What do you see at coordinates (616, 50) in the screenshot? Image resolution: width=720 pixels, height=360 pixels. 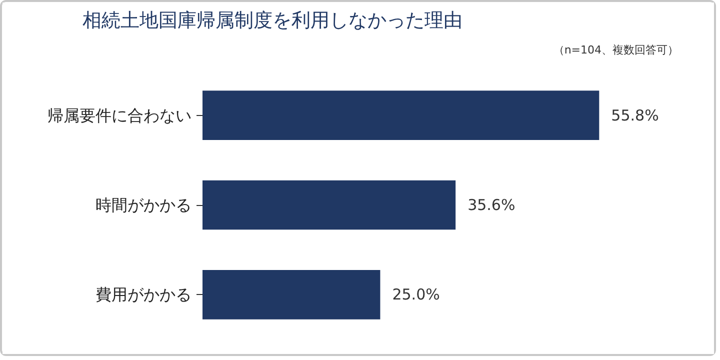 I see `chart-subtitle: （n=104、複数回答可）` at bounding box center [616, 50].